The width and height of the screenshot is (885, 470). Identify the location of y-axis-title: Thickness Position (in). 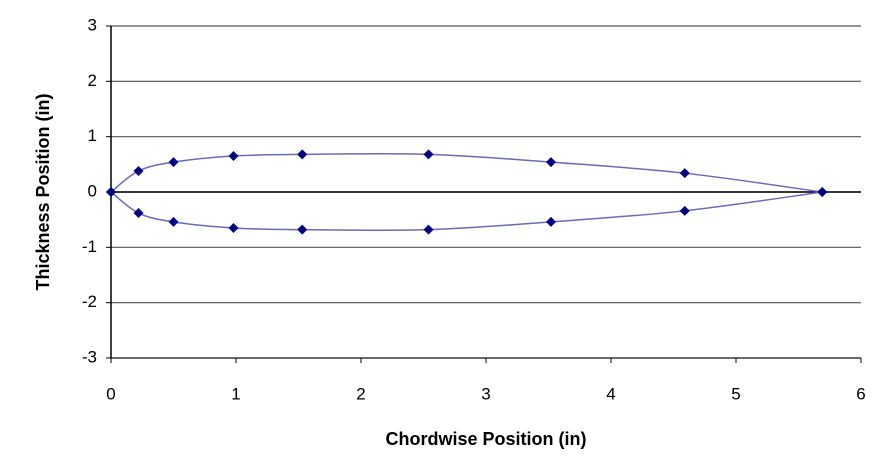
(43, 191).